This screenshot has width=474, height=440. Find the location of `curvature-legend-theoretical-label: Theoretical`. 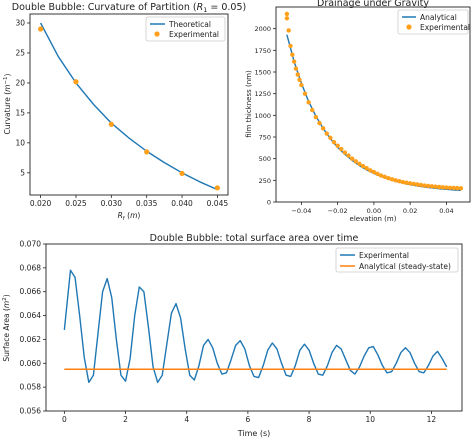

curvature-legend-theoretical-label: Theoretical is located at coordinates (189, 24).